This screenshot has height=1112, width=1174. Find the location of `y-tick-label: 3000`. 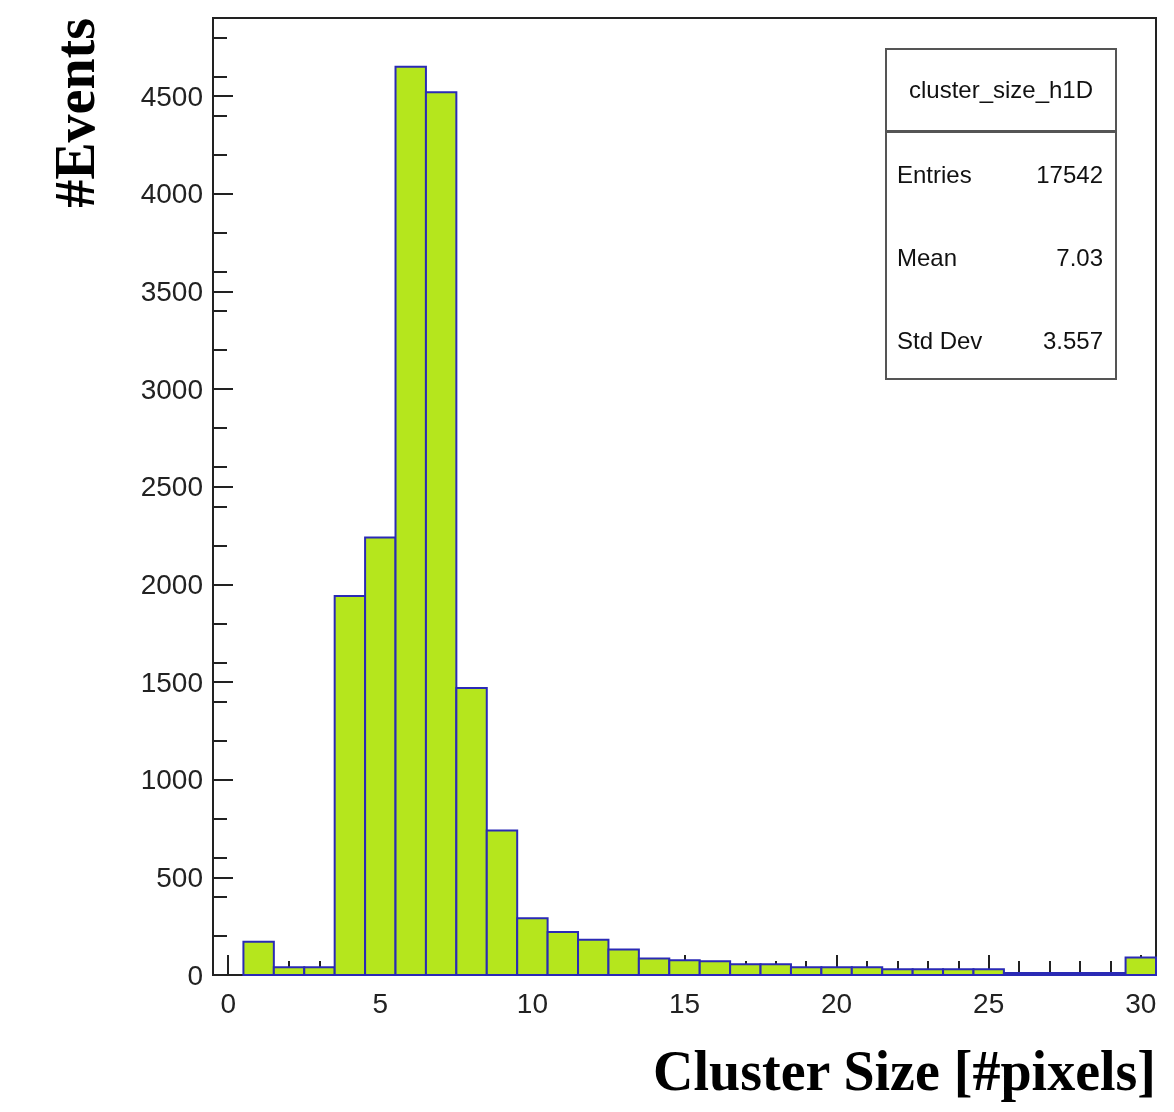

y-tick-label: 3000 is located at coordinates (171, 389).